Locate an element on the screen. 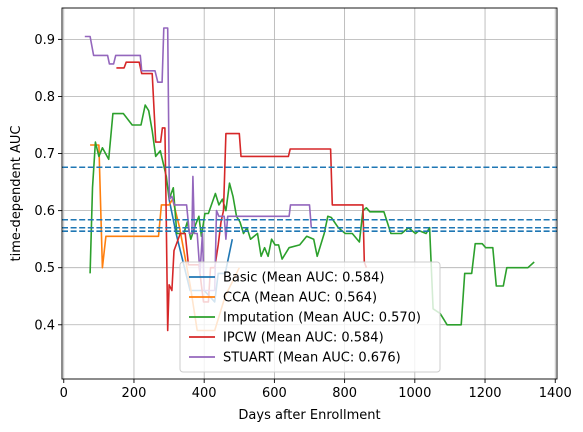 The width and height of the screenshot is (583, 432). y-tick-label: 0.8 is located at coordinates (44, 97).